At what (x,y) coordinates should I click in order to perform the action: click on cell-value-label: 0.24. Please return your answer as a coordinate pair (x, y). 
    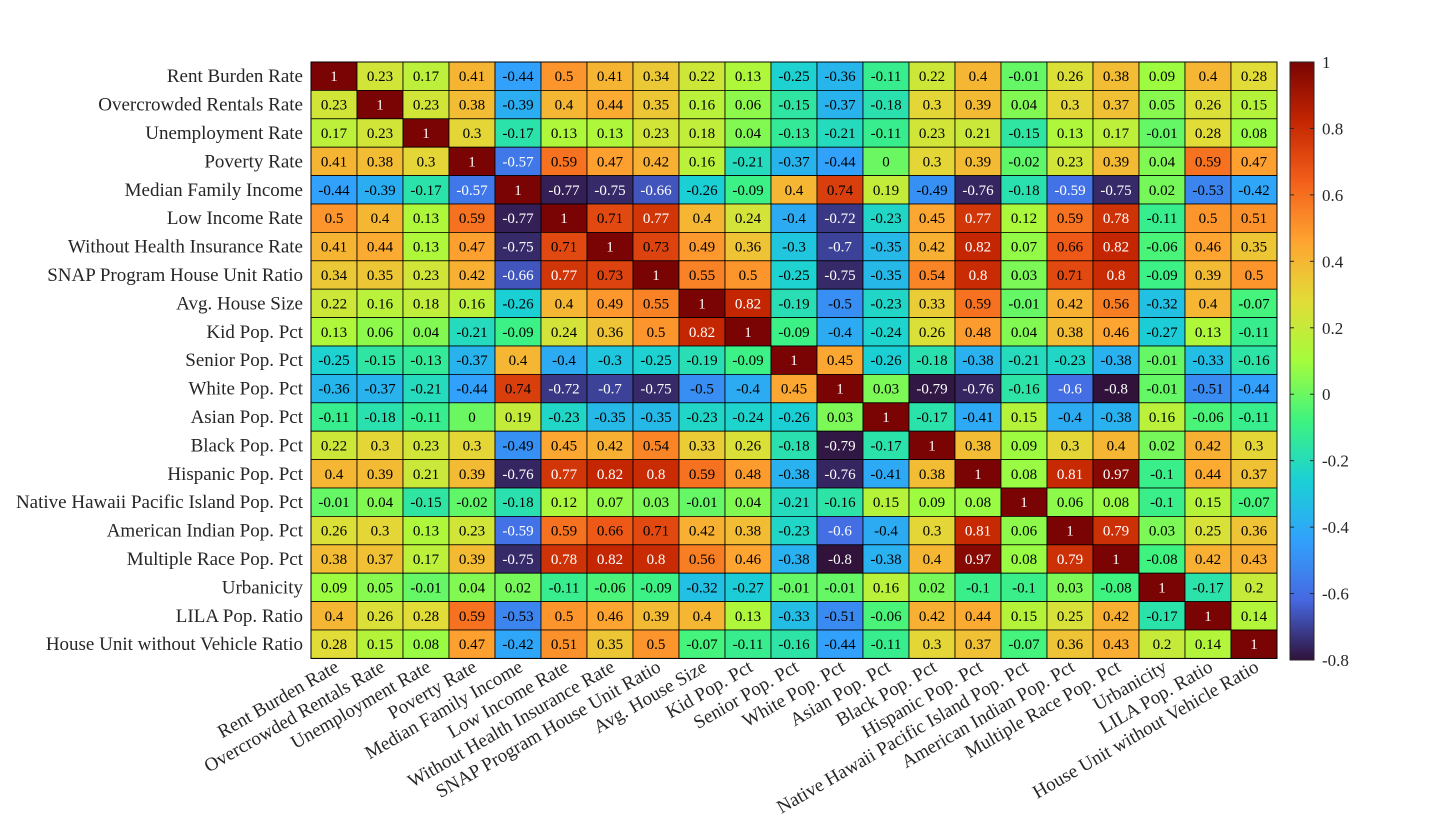
    Looking at the image, I should click on (564, 333).